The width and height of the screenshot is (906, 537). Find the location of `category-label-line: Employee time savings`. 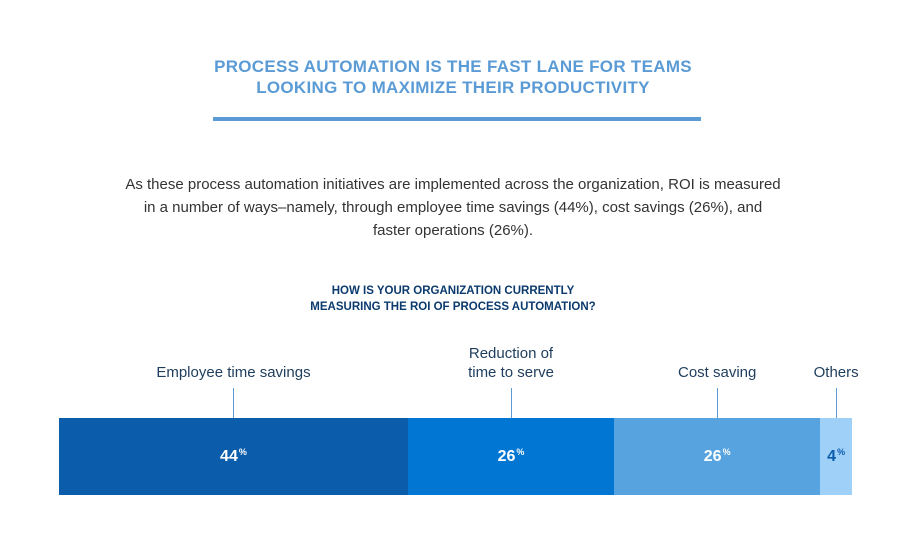

category-label-line: Employee time savings is located at coordinates (233, 372).